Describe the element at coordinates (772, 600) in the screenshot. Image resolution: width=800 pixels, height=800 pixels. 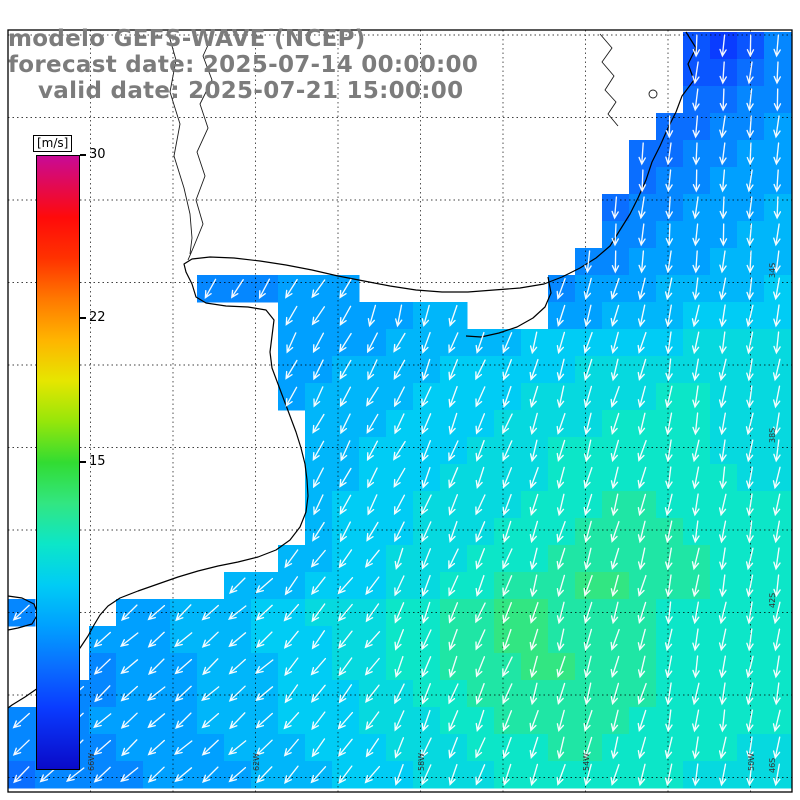
I see `svg-text: 42S` at that location.